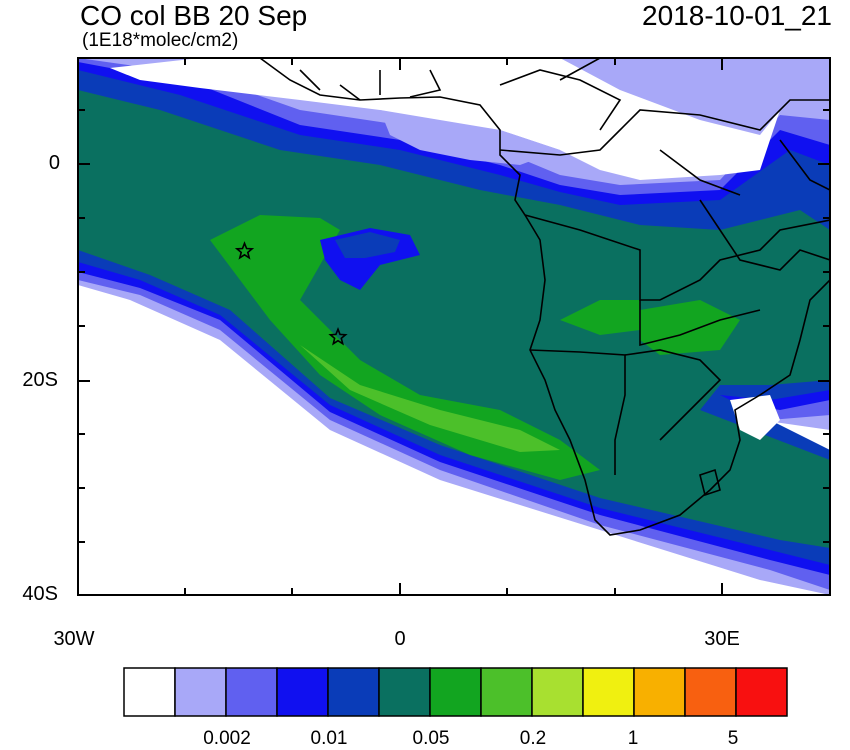 This screenshot has height=750, width=850. I want to click on blue-hole-inner, so click(367, 245).